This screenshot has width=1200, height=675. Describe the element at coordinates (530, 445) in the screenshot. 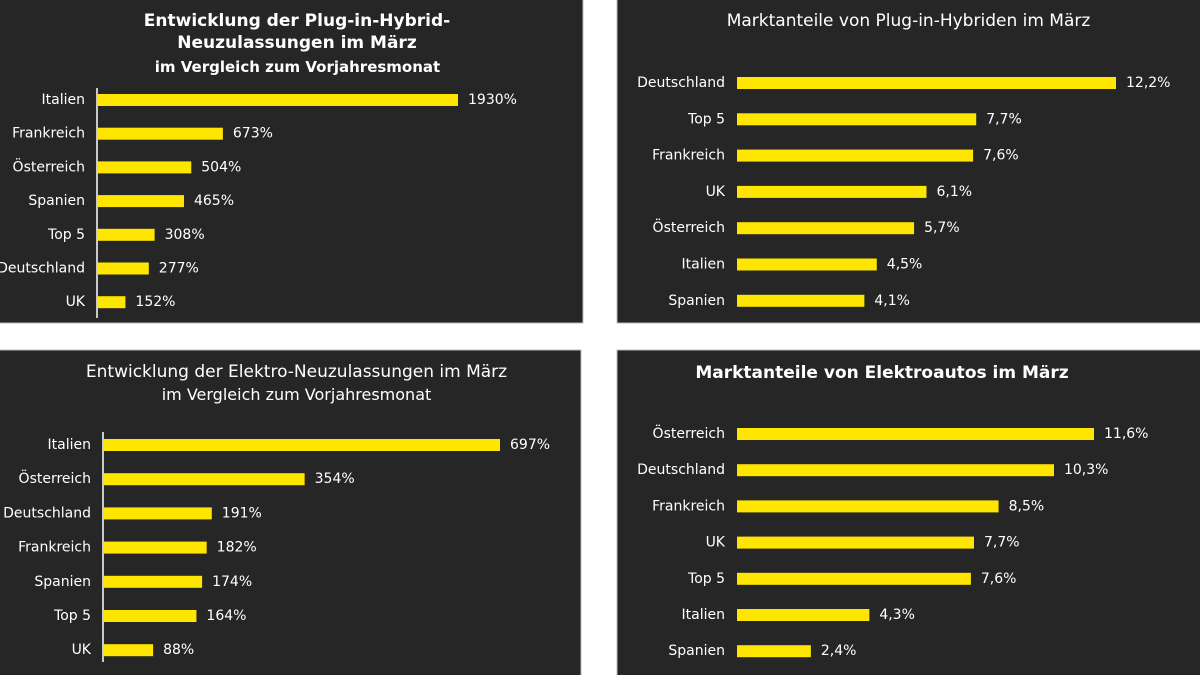

I see `value-label: 697%` at that location.